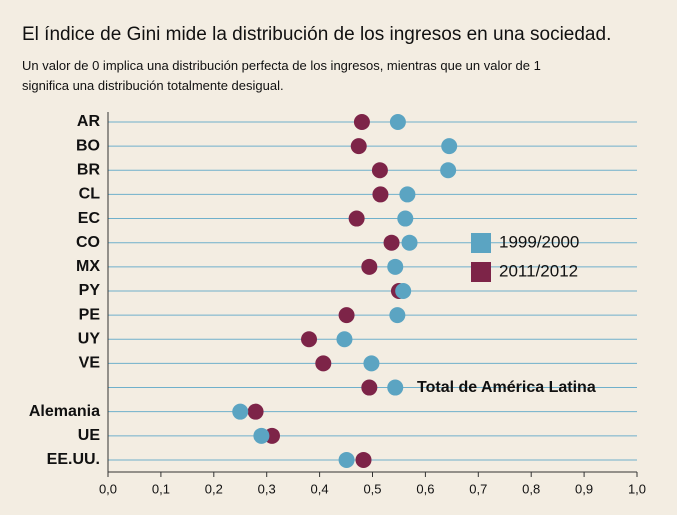 The image size is (677, 515). I want to click on category-label: VE, so click(90, 363).